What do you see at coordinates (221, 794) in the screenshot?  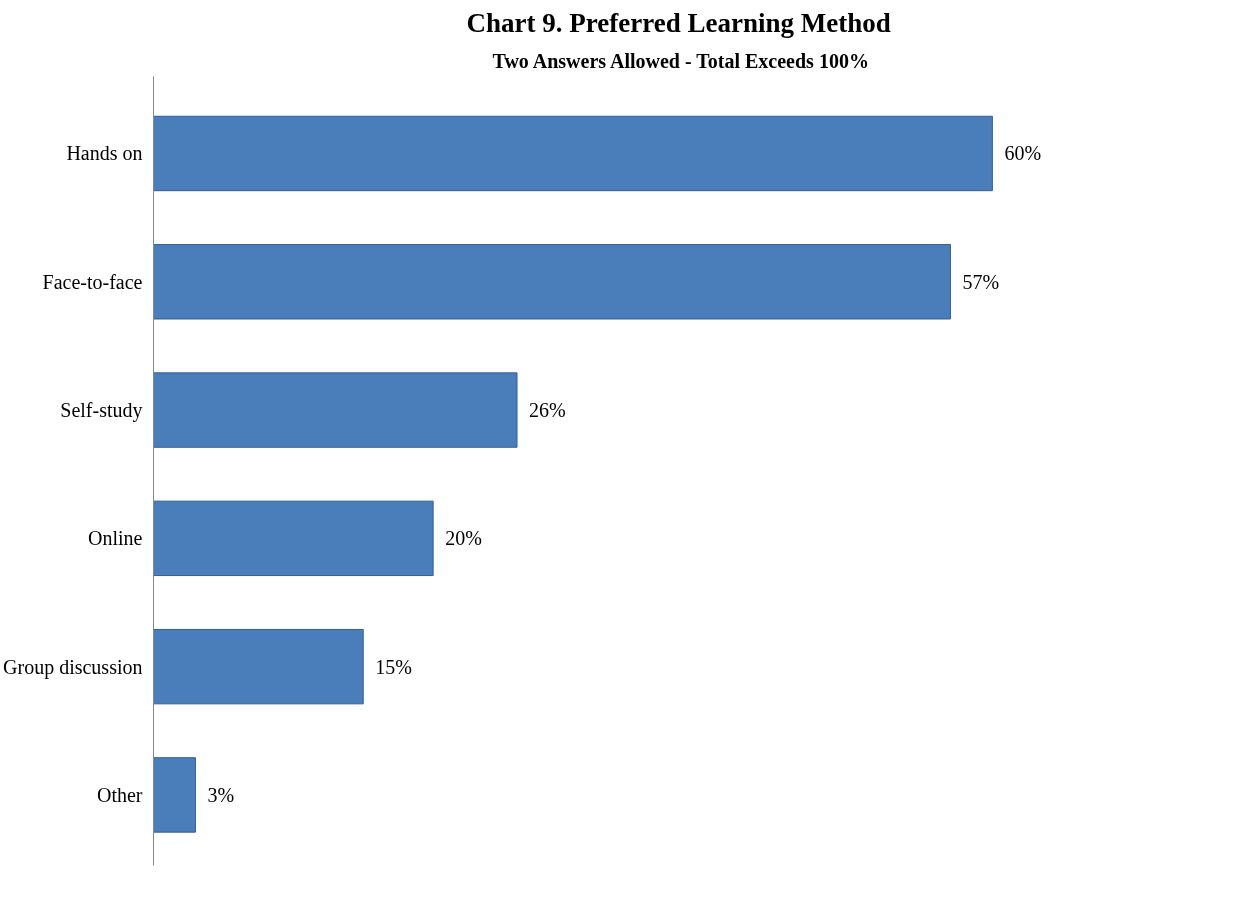 I see `data-label: 3%` at bounding box center [221, 794].